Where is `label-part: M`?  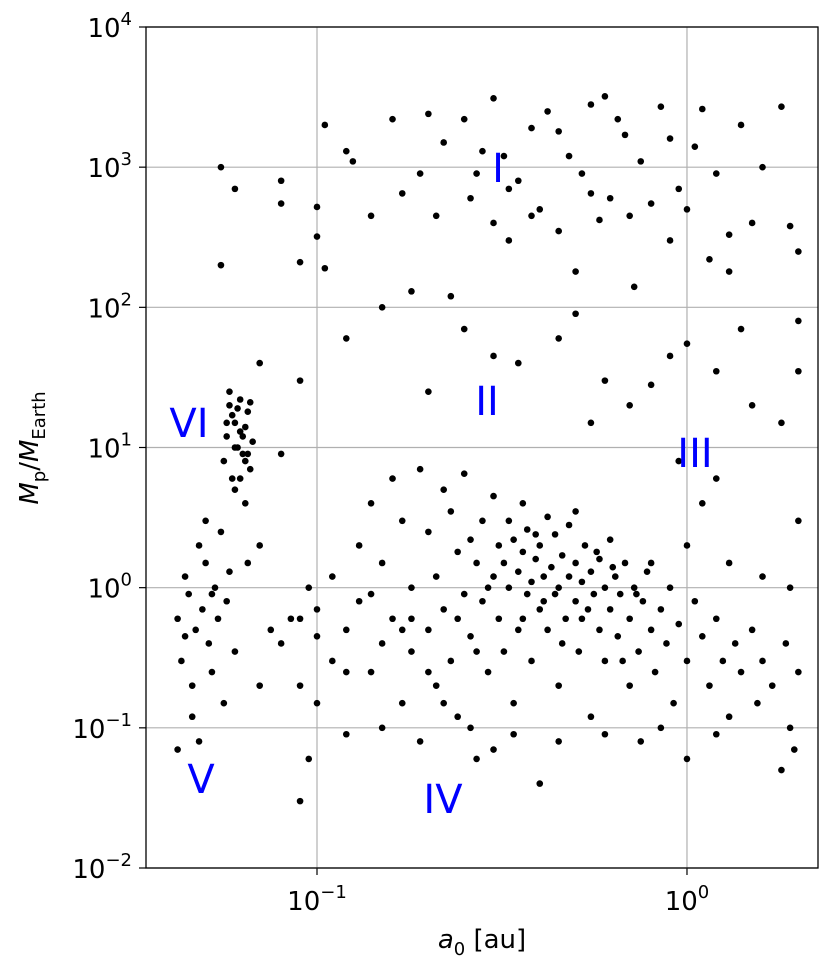 label-part: M is located at coordinates (30, 493).